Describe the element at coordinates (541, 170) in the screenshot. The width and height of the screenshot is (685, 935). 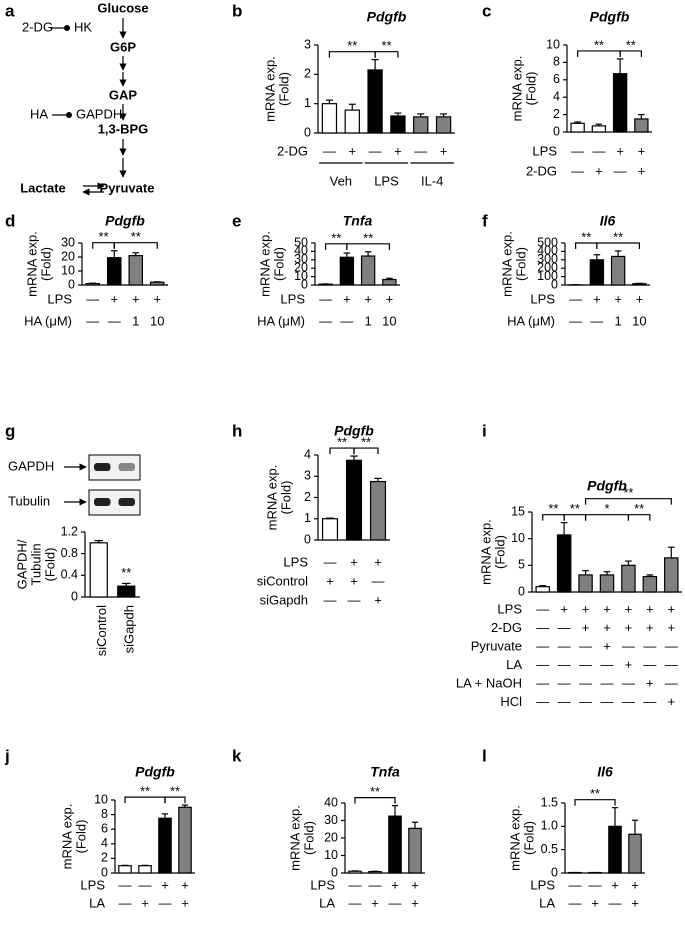
I see `condition-label: 2-DG` at that location.